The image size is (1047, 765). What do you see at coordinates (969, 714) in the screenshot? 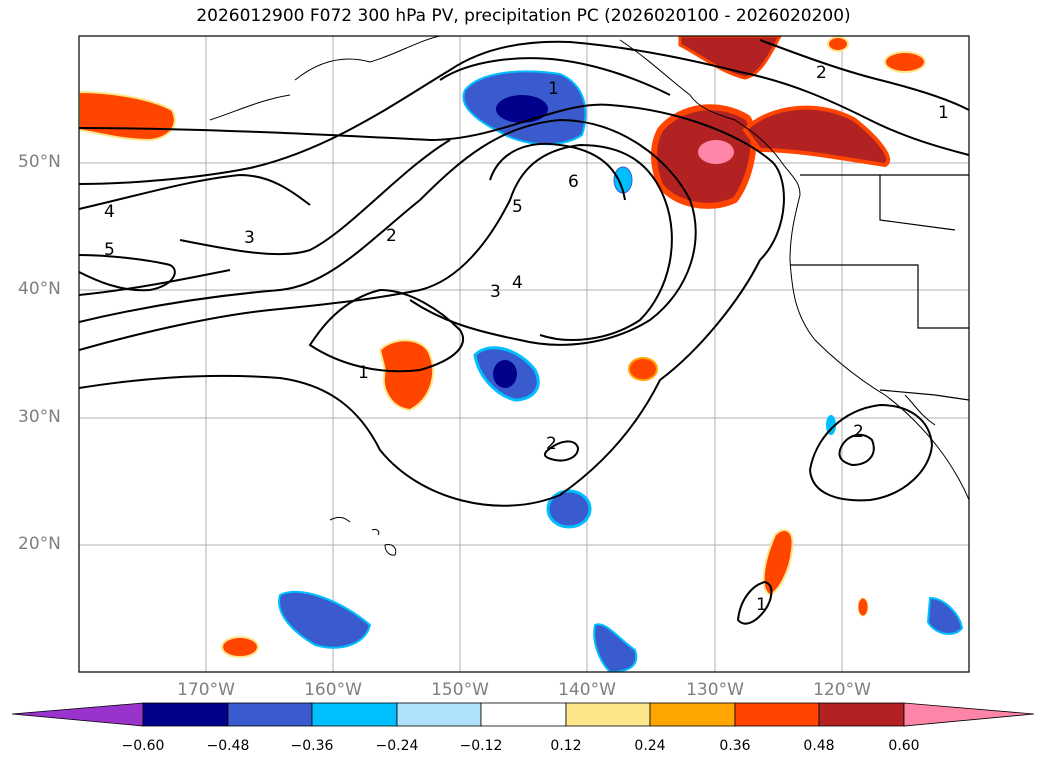
I see `colorbar-extend-max` at bounding box center [969, 714].